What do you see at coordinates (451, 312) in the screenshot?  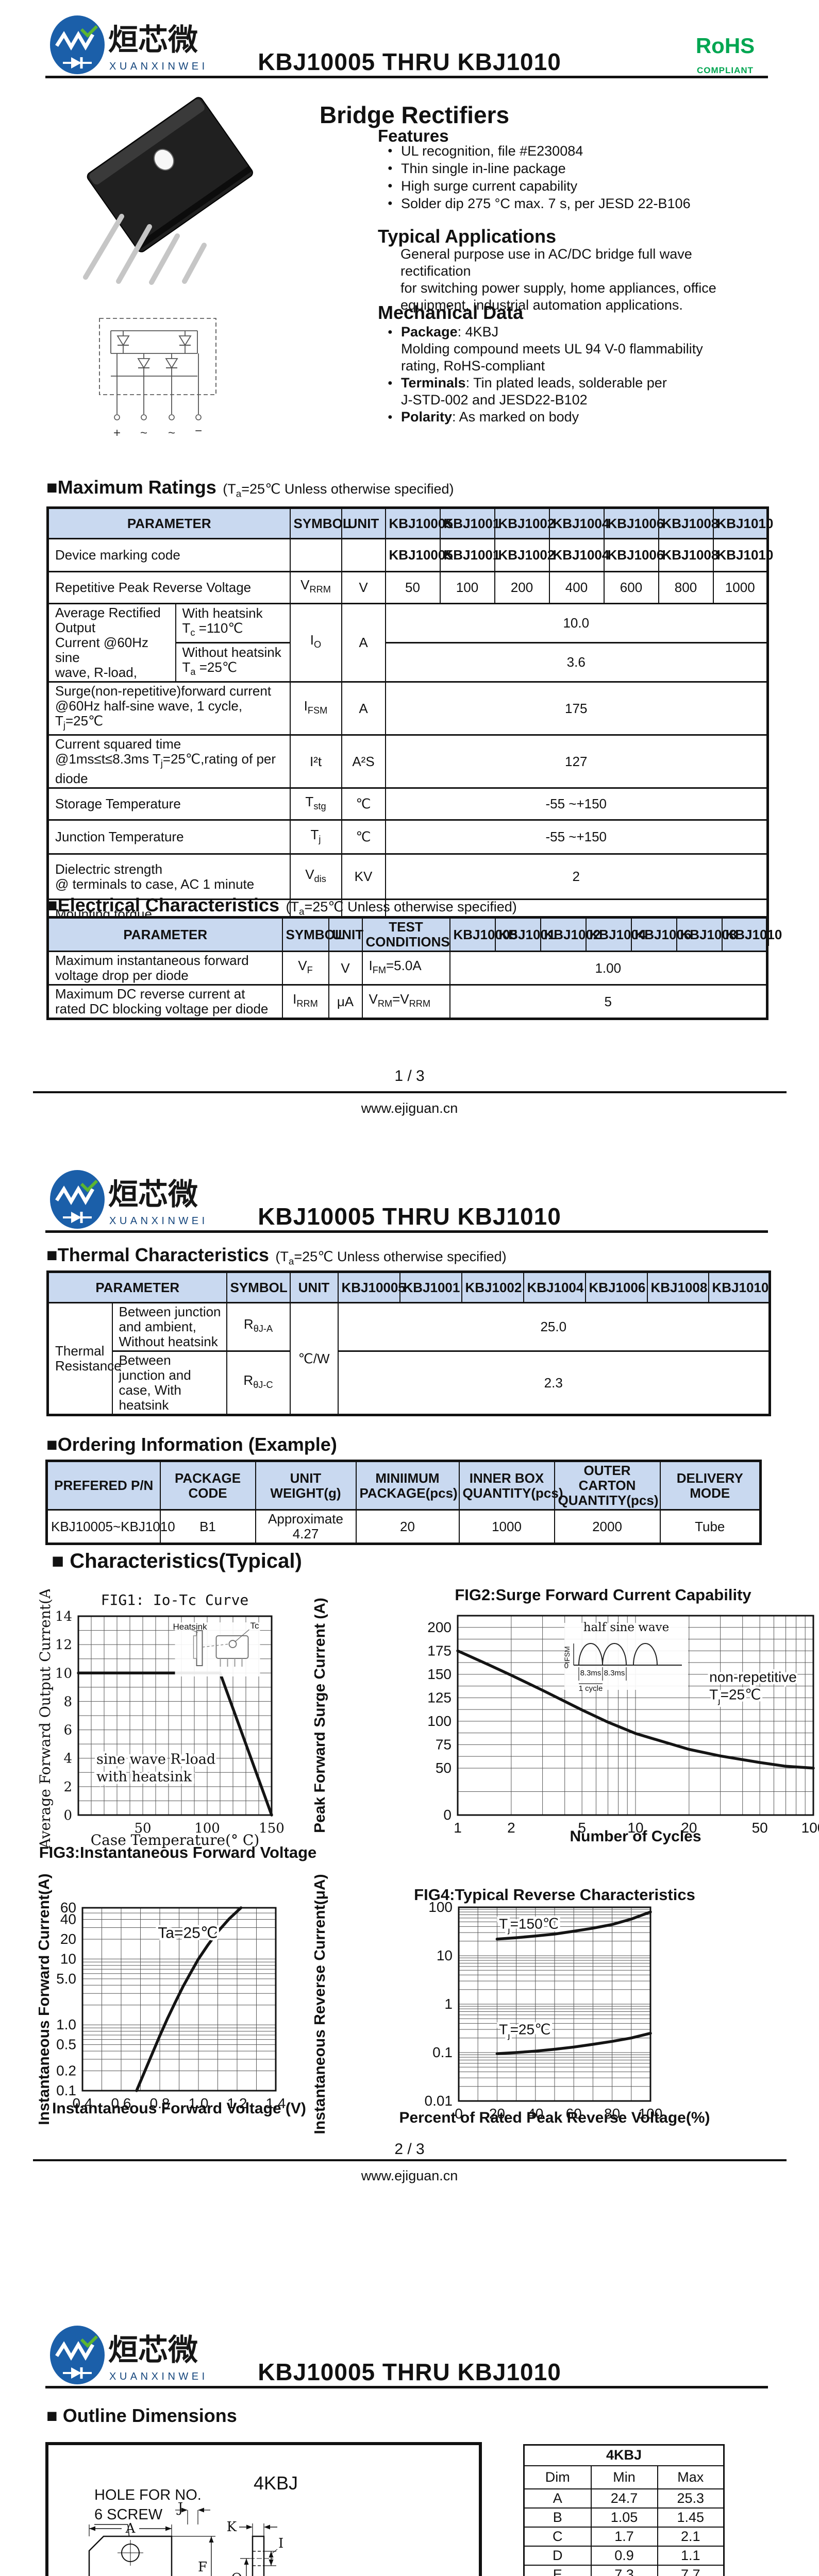 I see `mechanical-heading: Mechanical Data` at bounding box center [451, 312].